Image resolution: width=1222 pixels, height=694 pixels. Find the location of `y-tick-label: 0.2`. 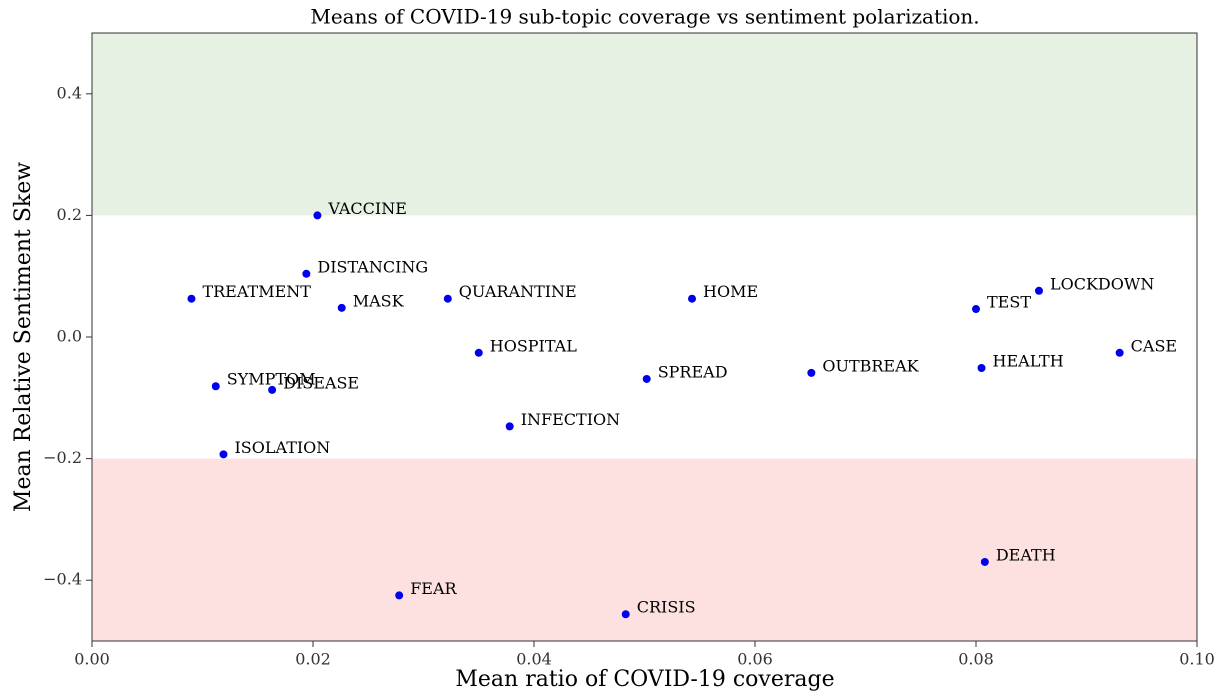

y-tick-label: 0.2 is located at coordinates (69, 214).